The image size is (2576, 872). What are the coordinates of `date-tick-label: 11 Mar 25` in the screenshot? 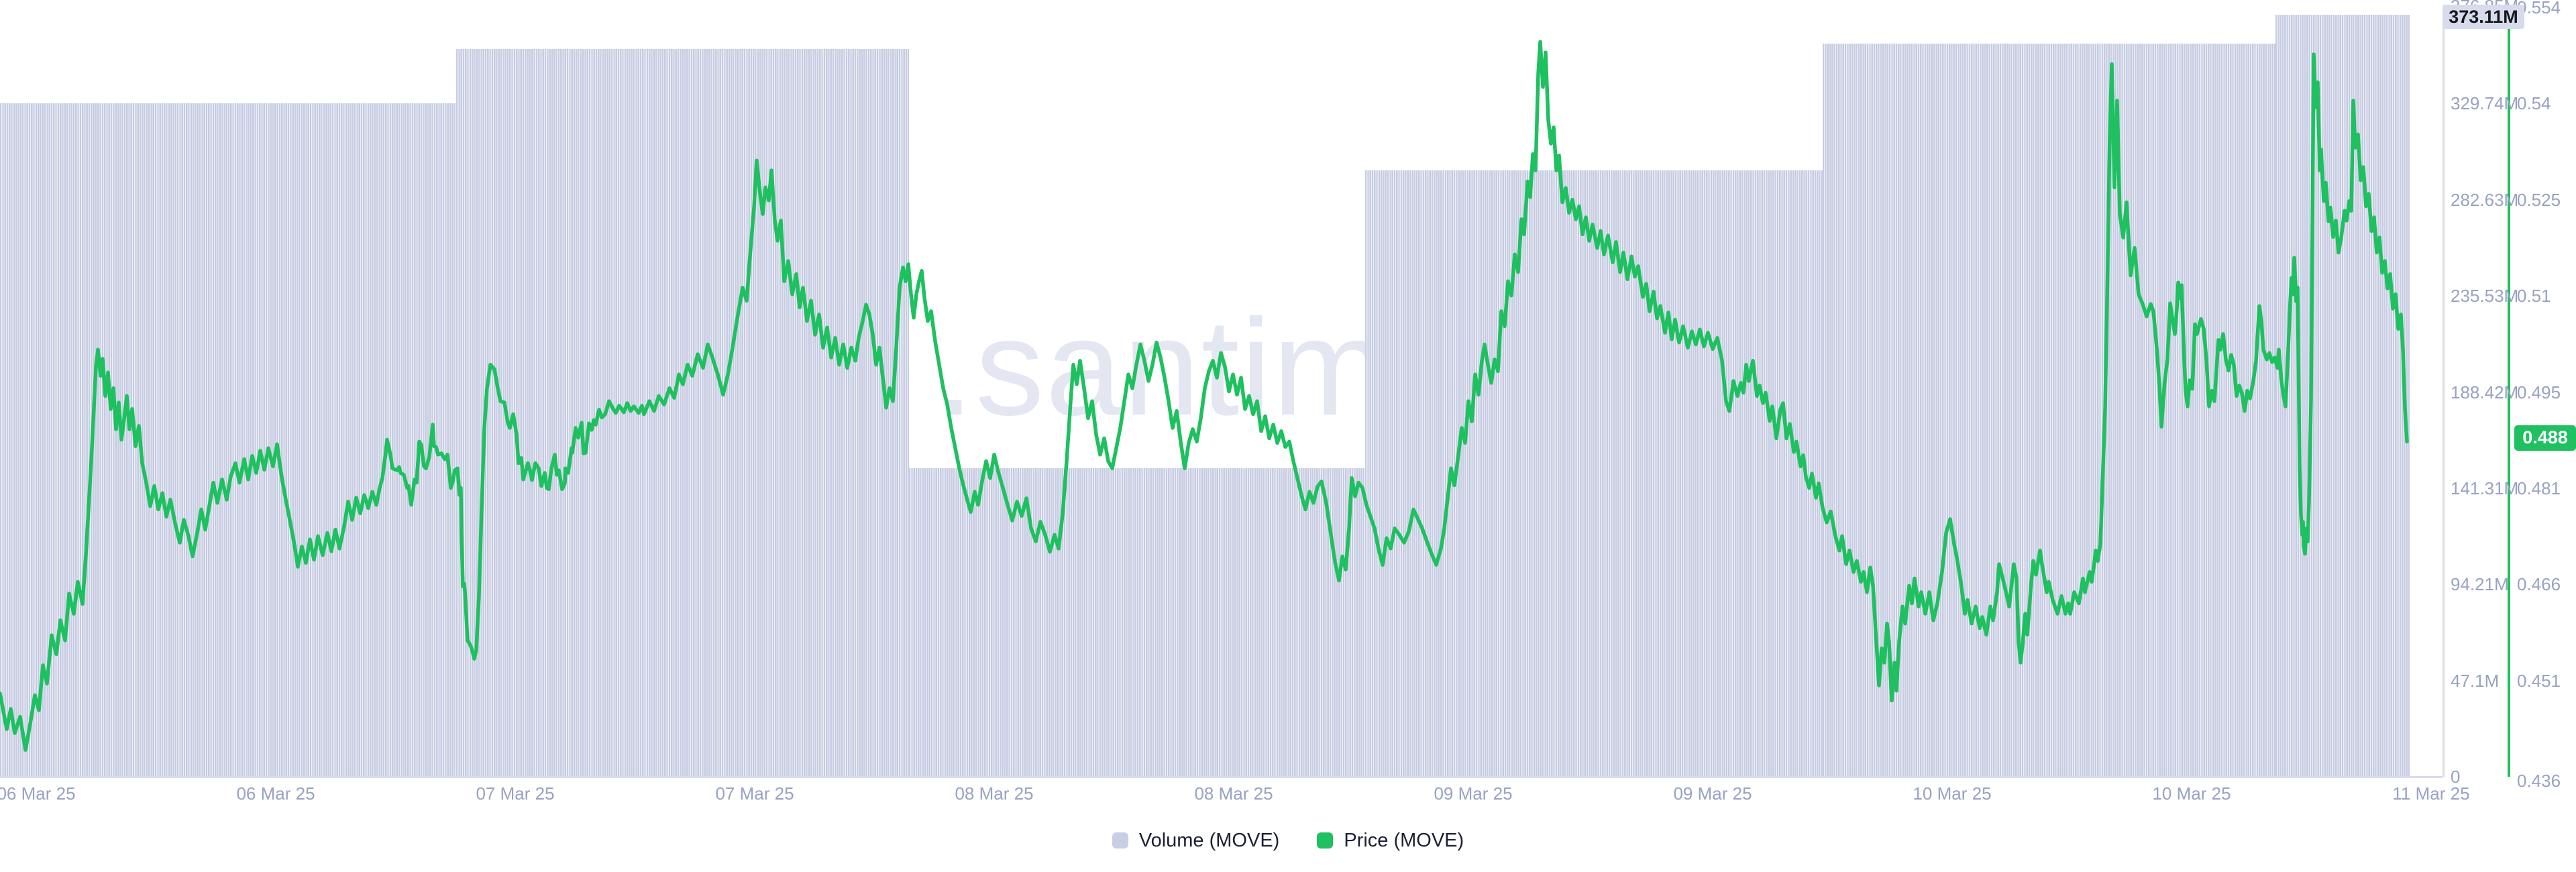 It's located at (2431, 793).